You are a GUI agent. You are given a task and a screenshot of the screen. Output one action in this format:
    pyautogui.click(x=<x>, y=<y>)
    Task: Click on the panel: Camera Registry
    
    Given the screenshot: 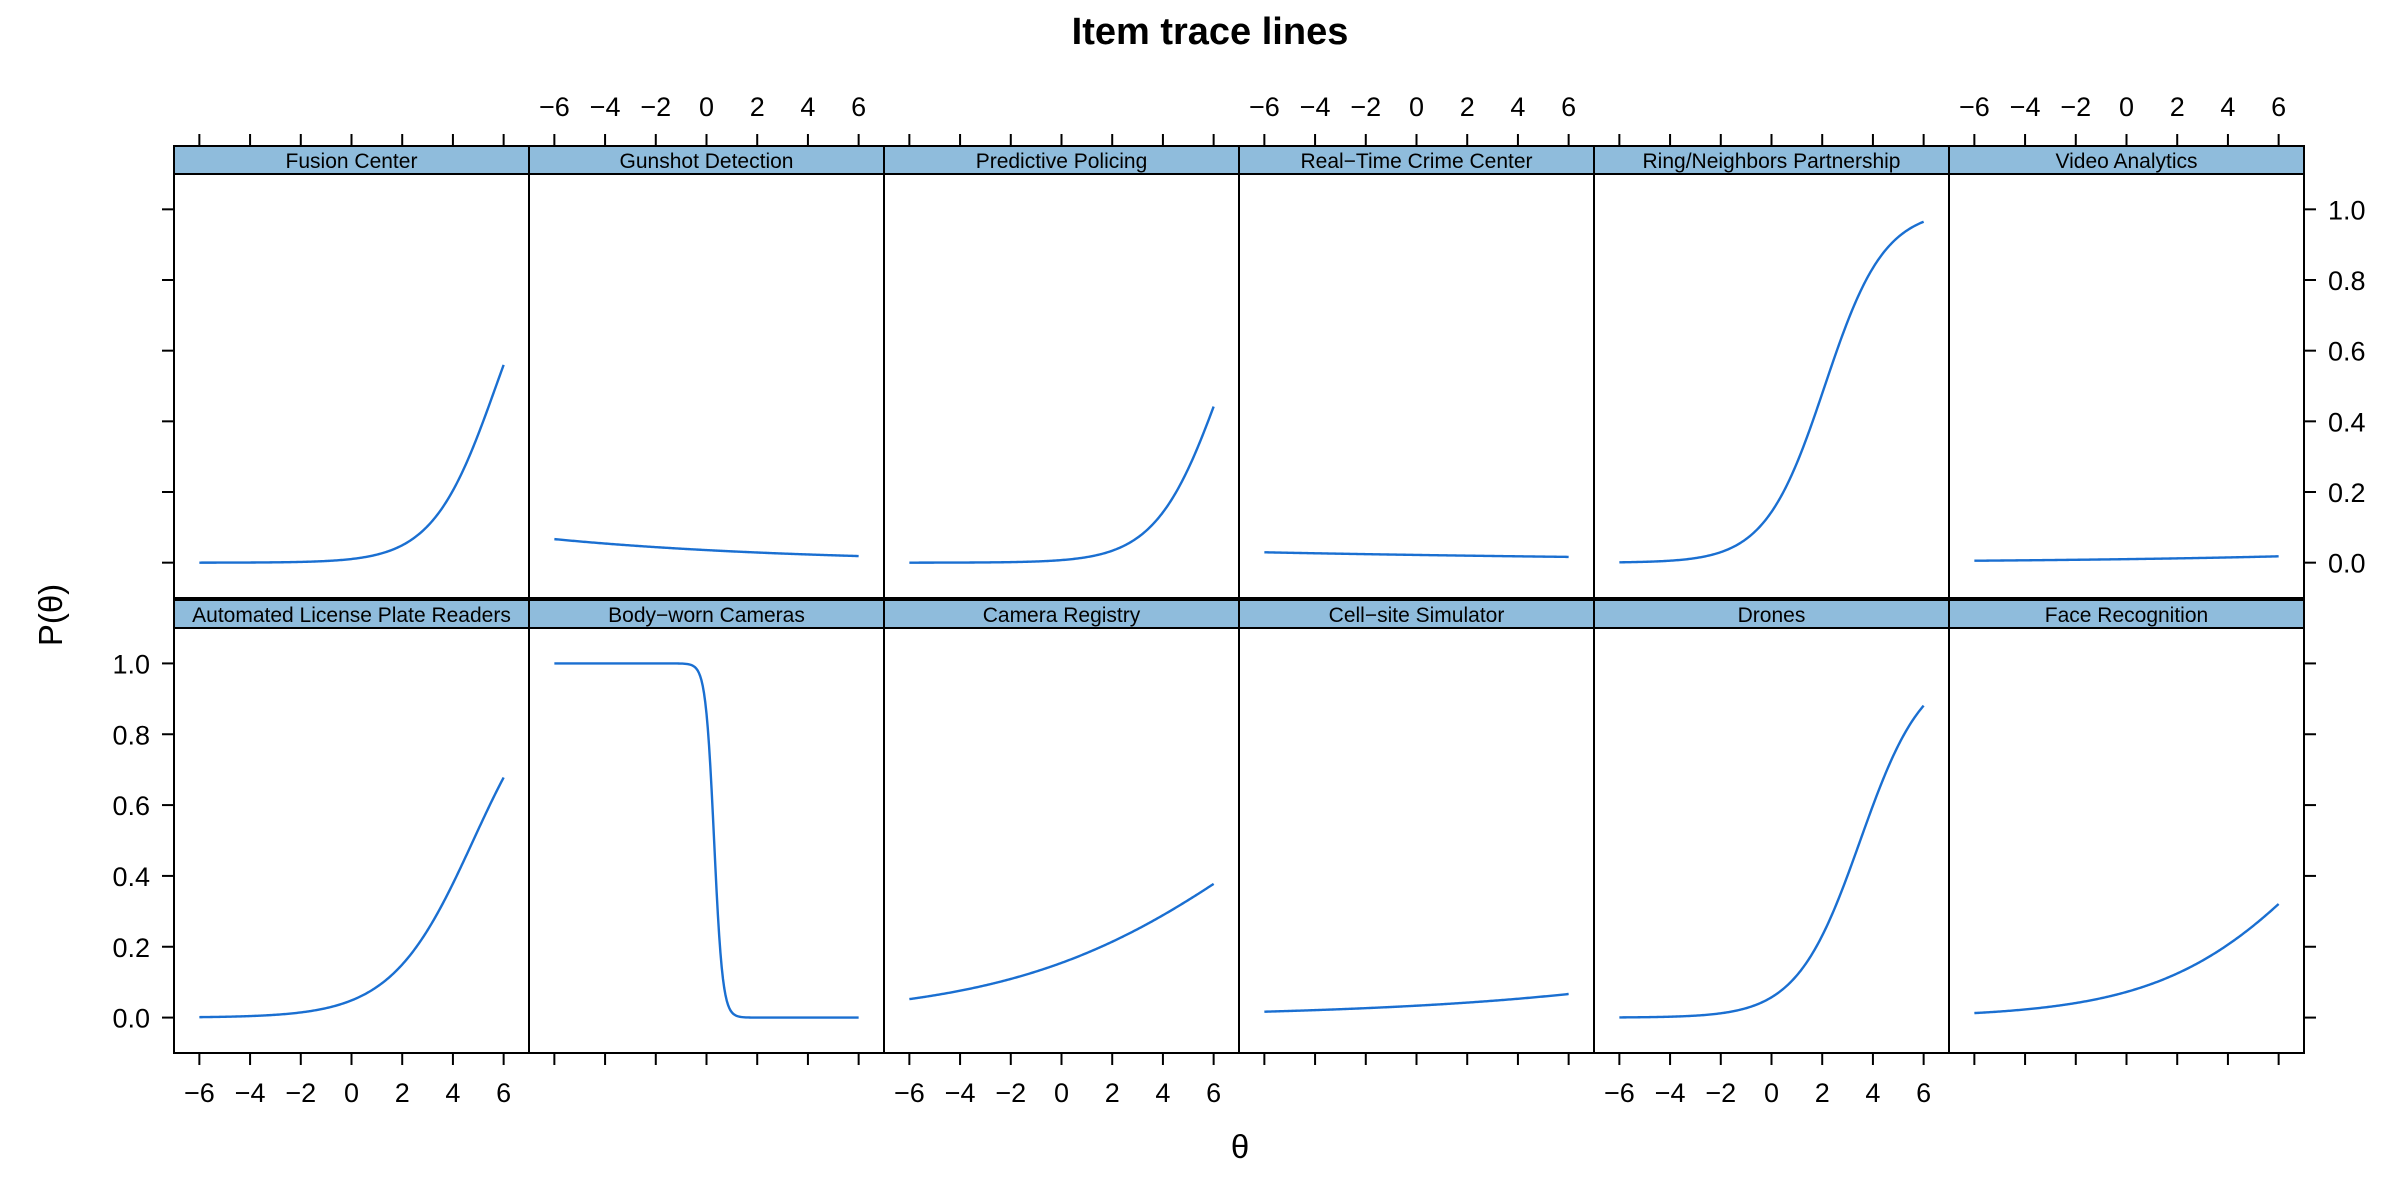 What is the action you would take?
    pyautogui.click(x=1061, y=826)
    